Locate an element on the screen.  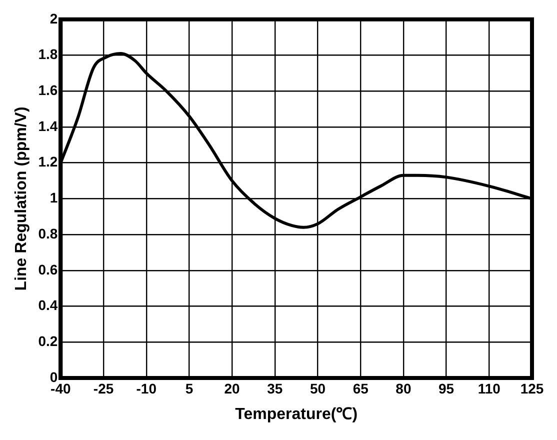
x-tick-label: -10 is located at coordinates (146, 388).